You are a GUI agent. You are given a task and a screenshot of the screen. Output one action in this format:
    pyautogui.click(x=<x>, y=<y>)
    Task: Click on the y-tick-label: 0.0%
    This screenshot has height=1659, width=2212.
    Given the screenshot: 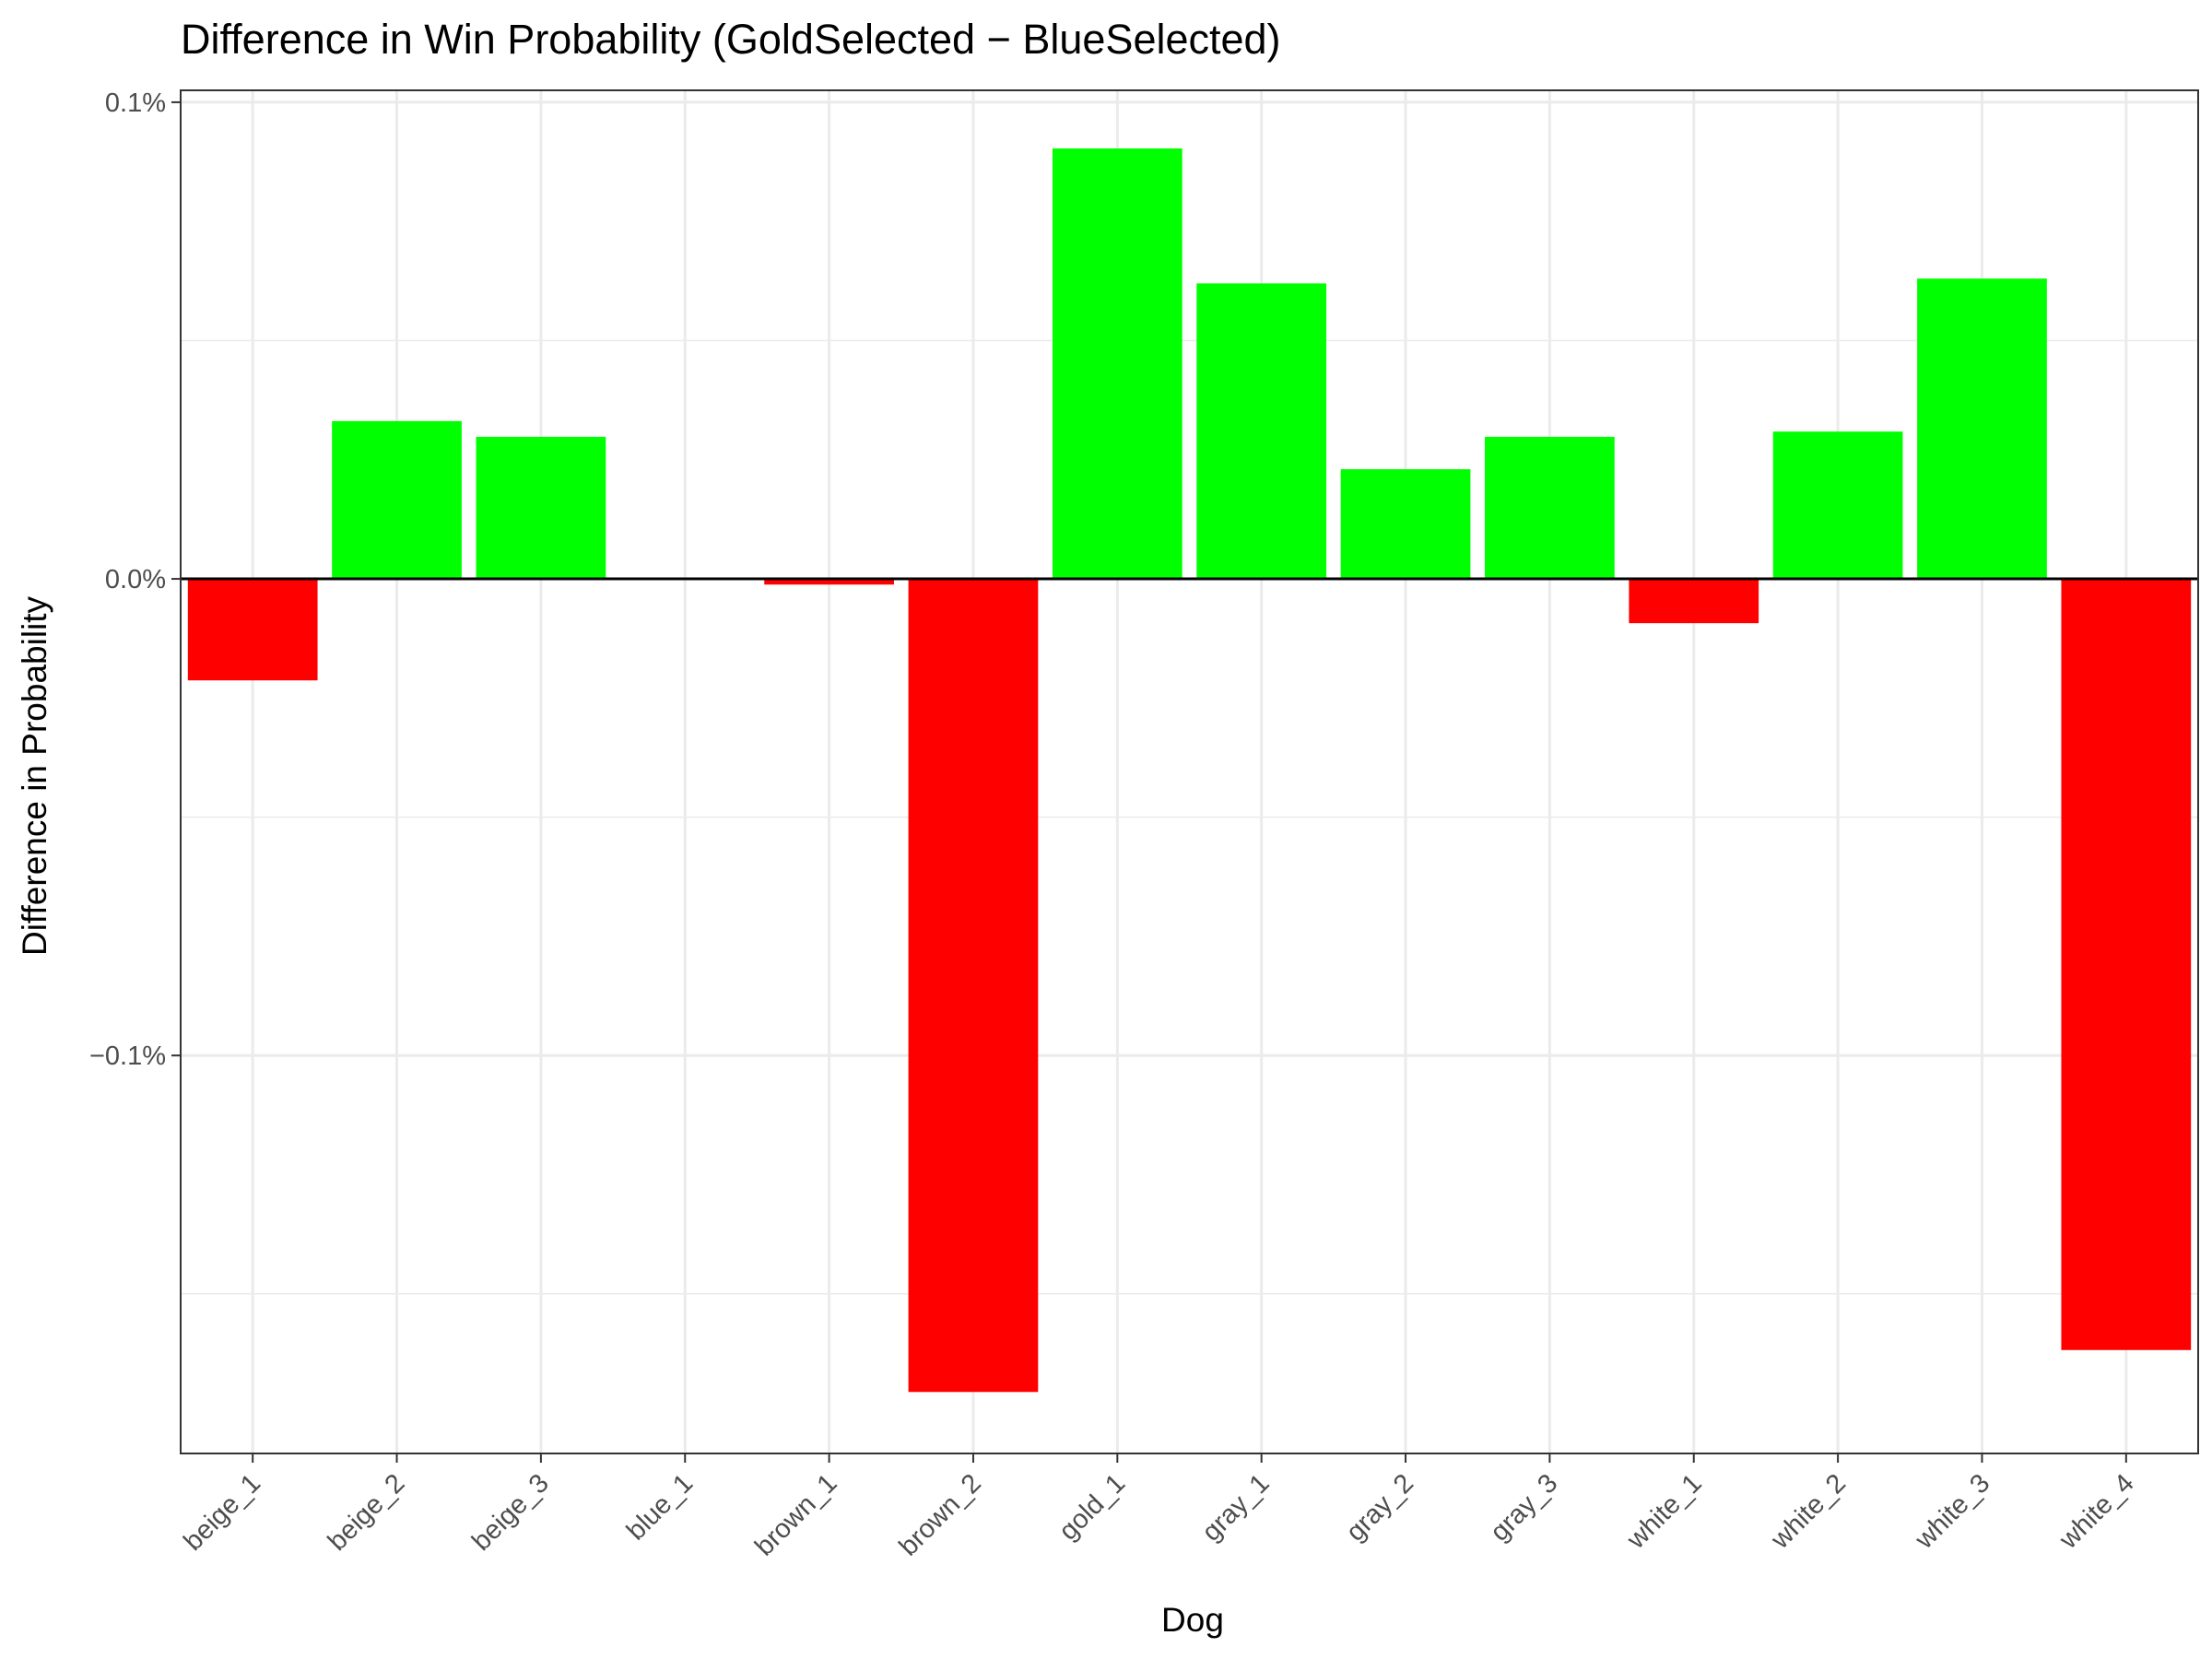 What is the action you would take?
    pyautogui.click(x=135, y=579)
    